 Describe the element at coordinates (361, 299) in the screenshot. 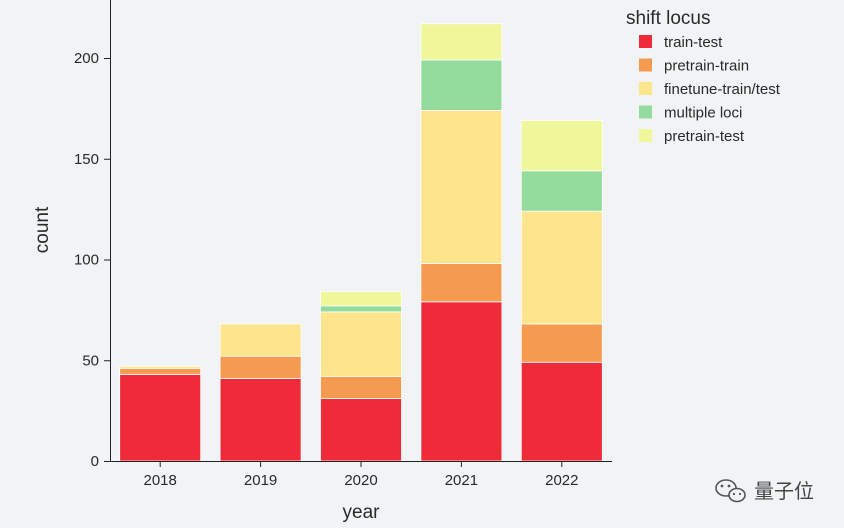

I see `bar-segment-pretrain-test-2020` at that location.